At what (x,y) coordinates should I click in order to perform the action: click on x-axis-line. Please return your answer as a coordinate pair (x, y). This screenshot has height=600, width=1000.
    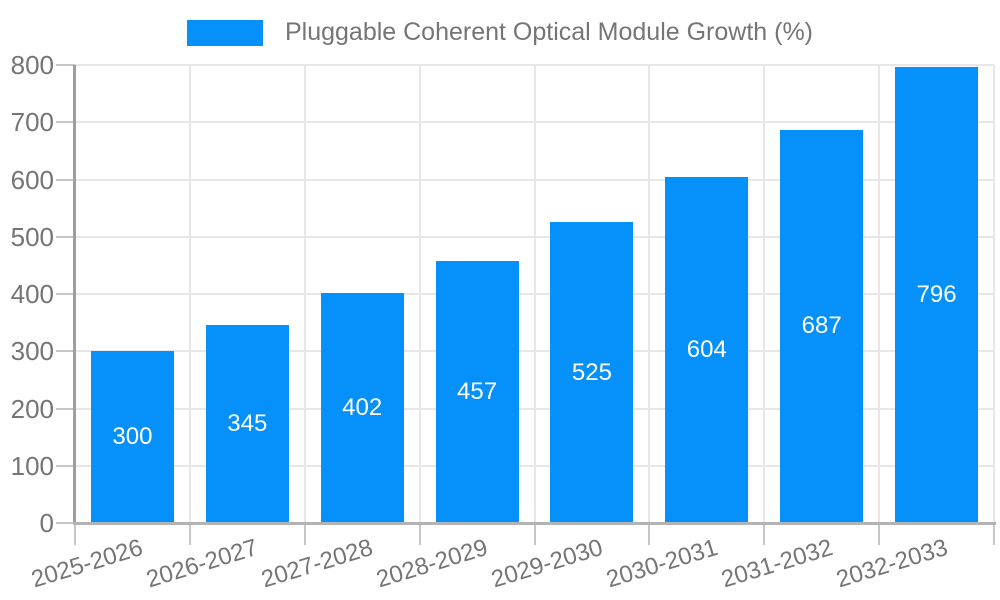
    Looking at the image, I should click on (534, 523).